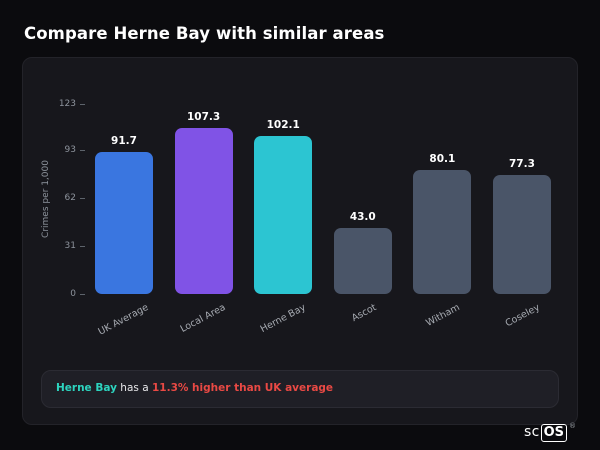 The height and width of the screenshot is (450, 600). Describe the element at coordinates (572, 426) in the screenshot. I see `registered-mark-icon: ®` at that location.